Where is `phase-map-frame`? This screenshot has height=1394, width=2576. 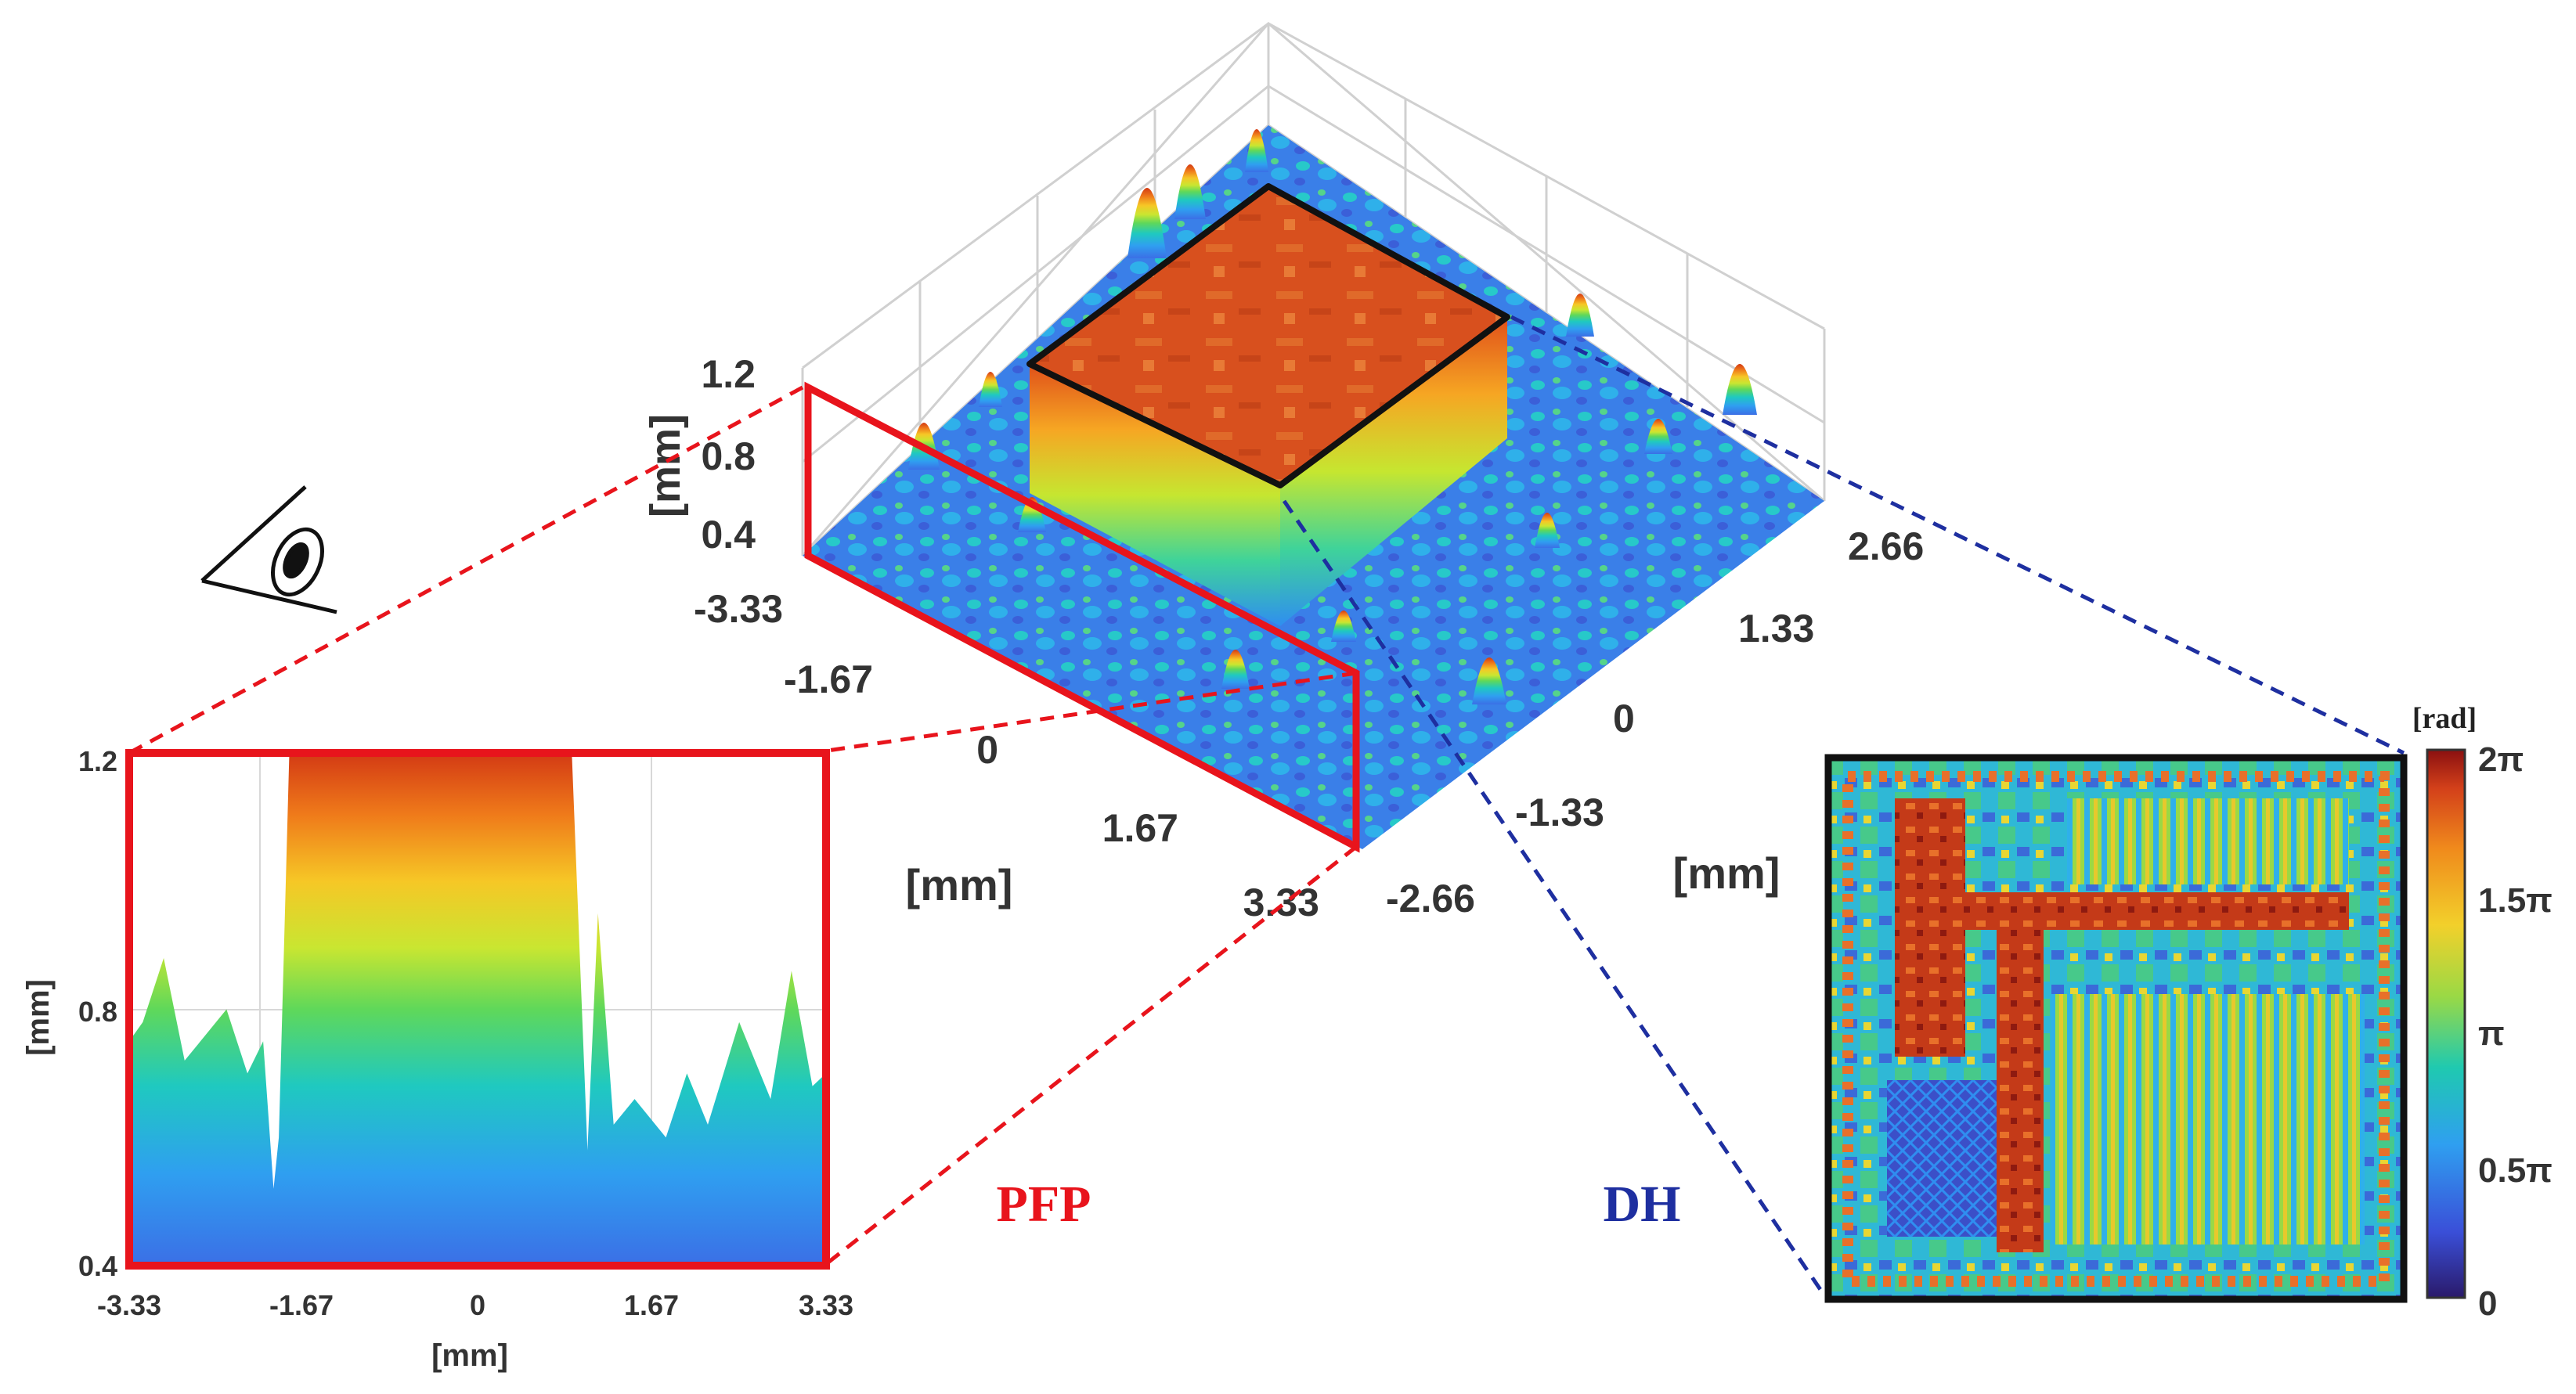
phase-map-frame is located at coordinates (2116, 1028).